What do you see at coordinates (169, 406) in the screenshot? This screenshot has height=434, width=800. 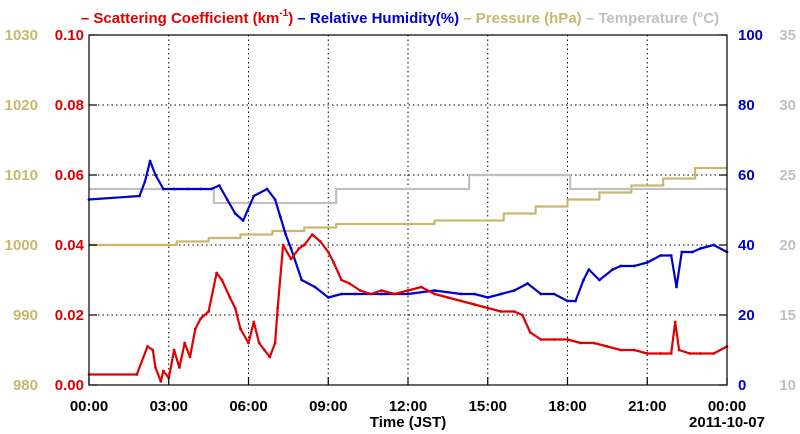 I see `x-tick-label: 03:00` at bounding box center [169, 406].